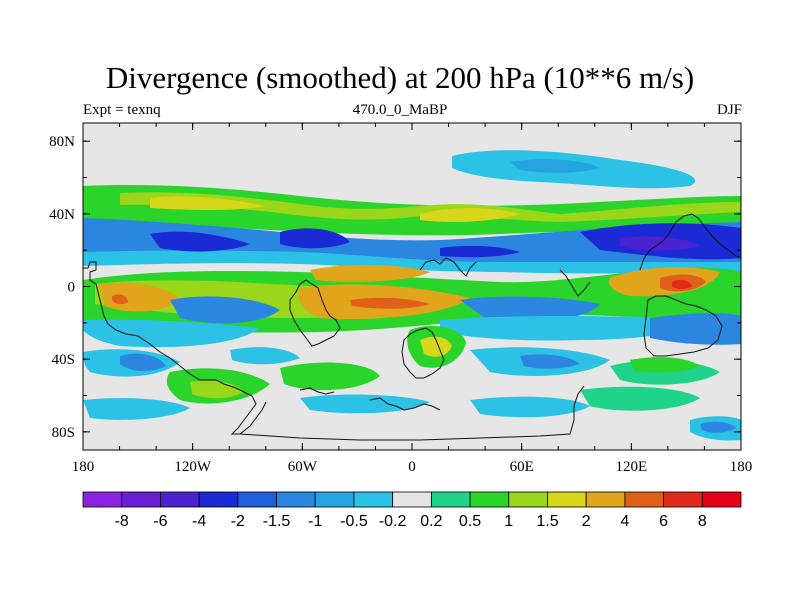 This screenshot has width=800, height=600. What do you see at coordinates (390, 303) in the screenshot?
I see `tropic-red-streak` at bounding box center [390, 303].